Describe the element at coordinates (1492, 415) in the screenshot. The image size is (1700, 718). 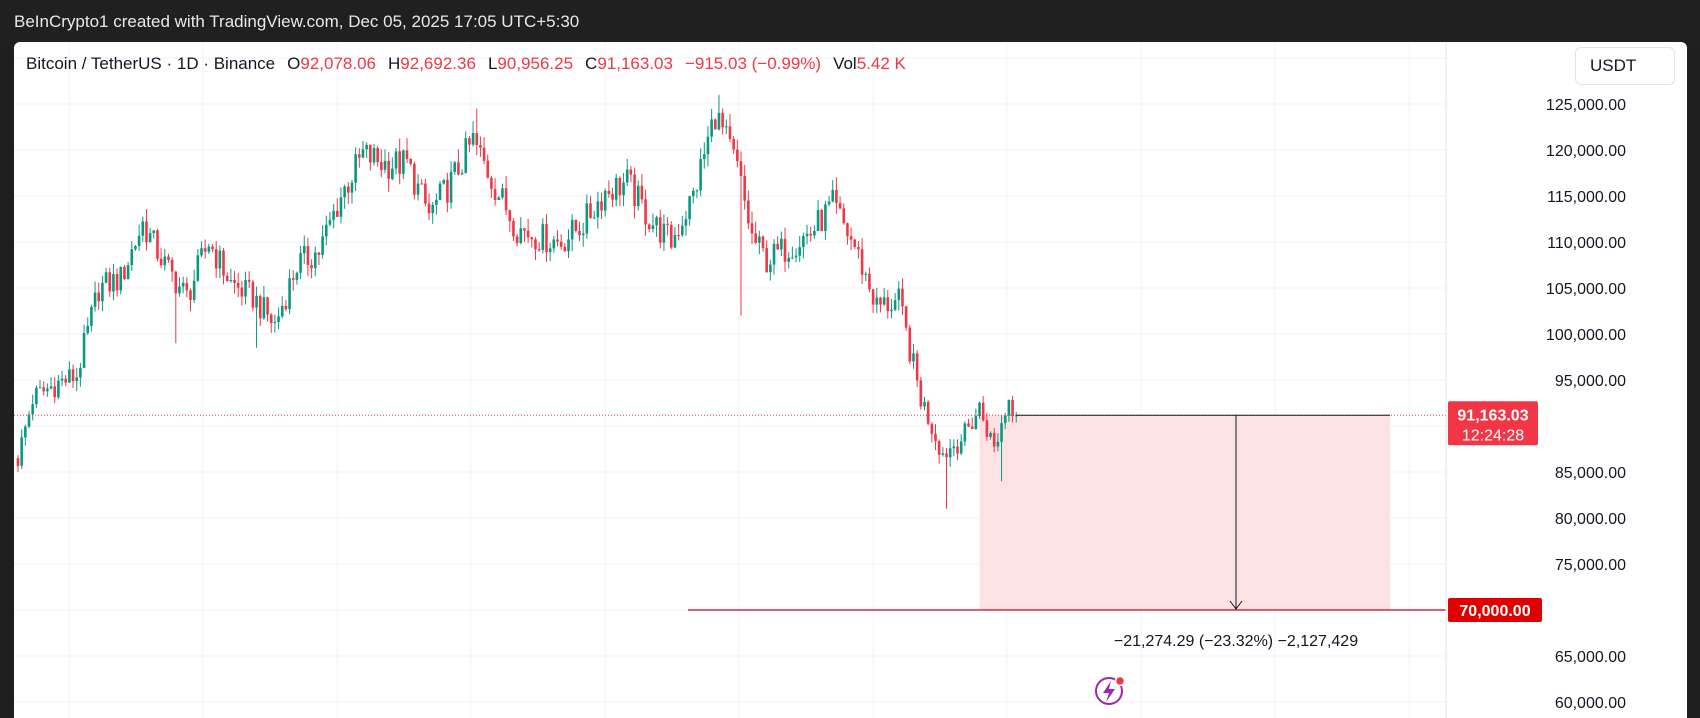
I see `last-price-label: 91,163.03` at that location.